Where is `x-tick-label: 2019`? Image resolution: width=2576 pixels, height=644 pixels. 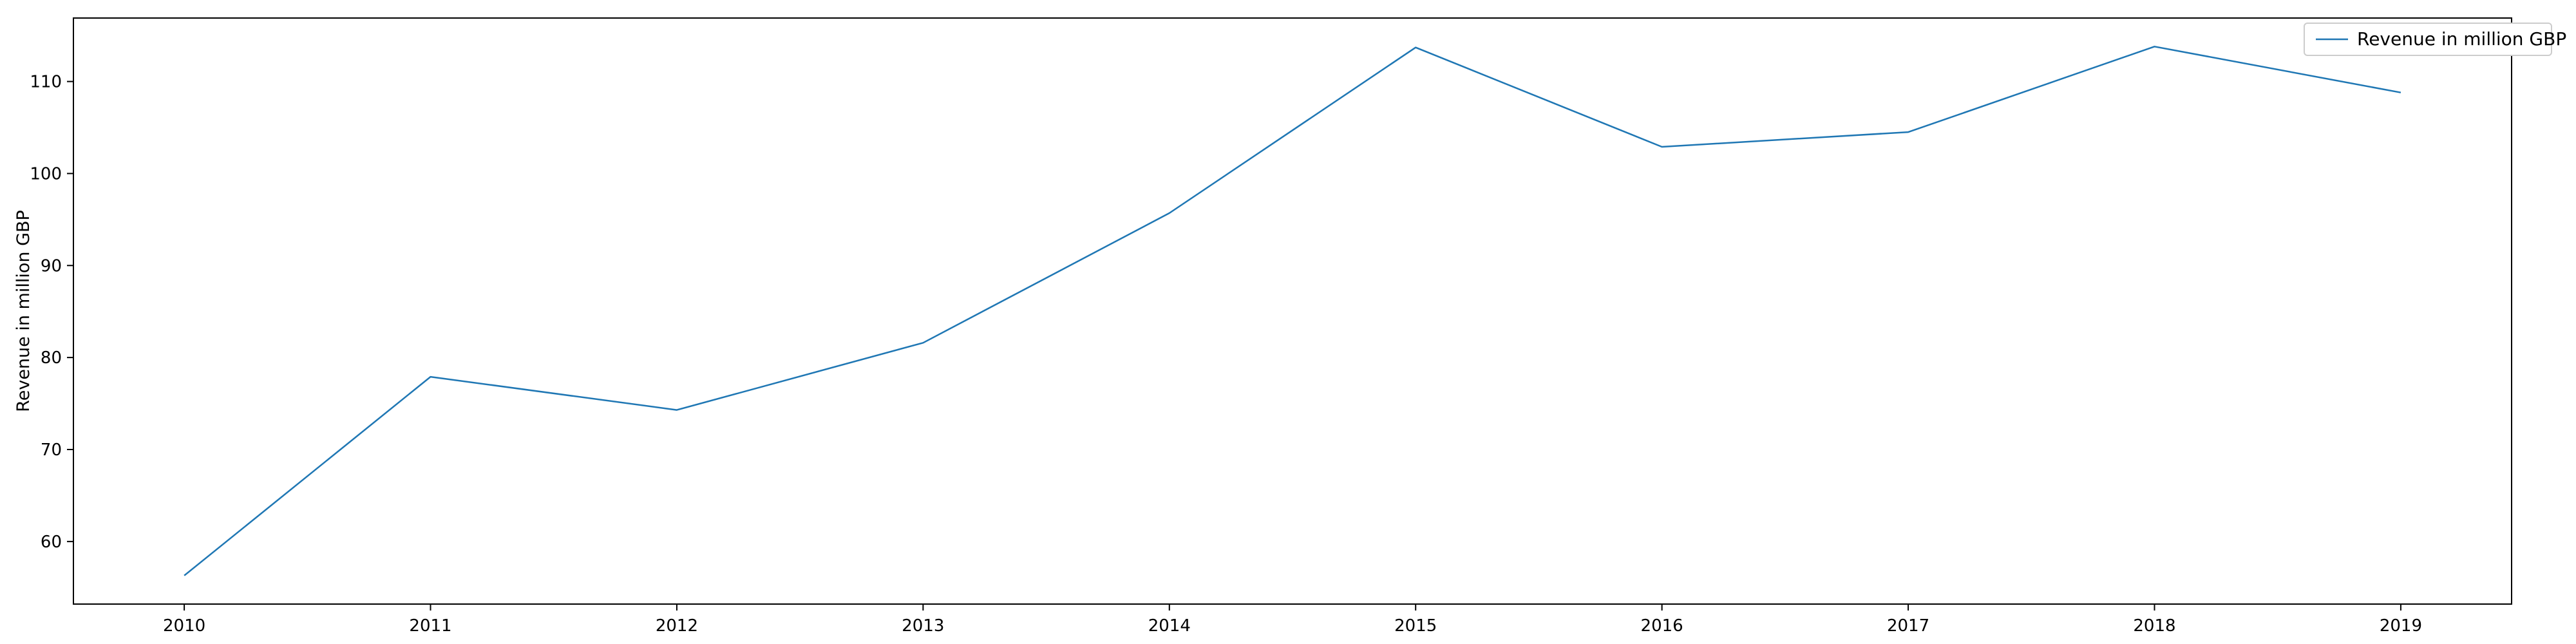
x-tick-label: 2019 is located at coordinates (2401, 626).